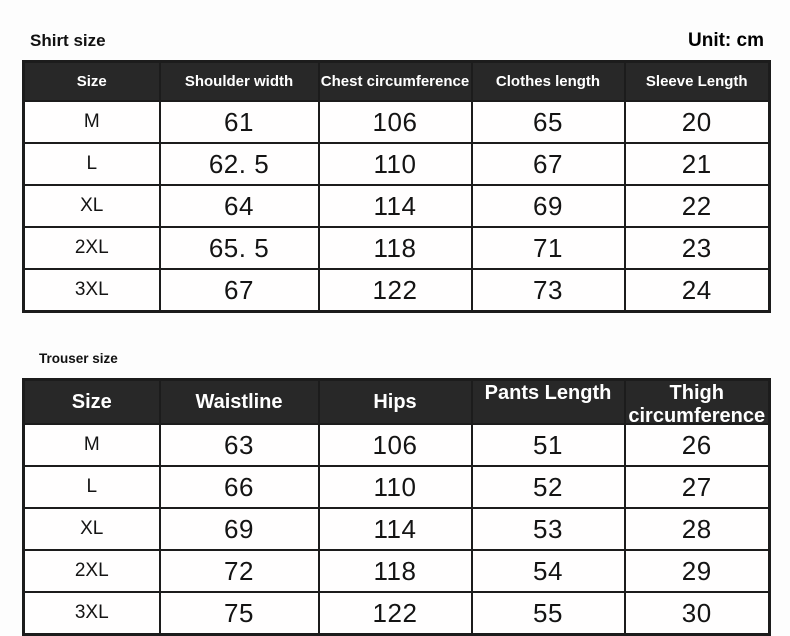 The width and height of the screenshot is (790, 636). What do you see at coordinates (697, 613) in the screenshot?
I see `size-value-cell: 30` at bounding box center [697, 613].